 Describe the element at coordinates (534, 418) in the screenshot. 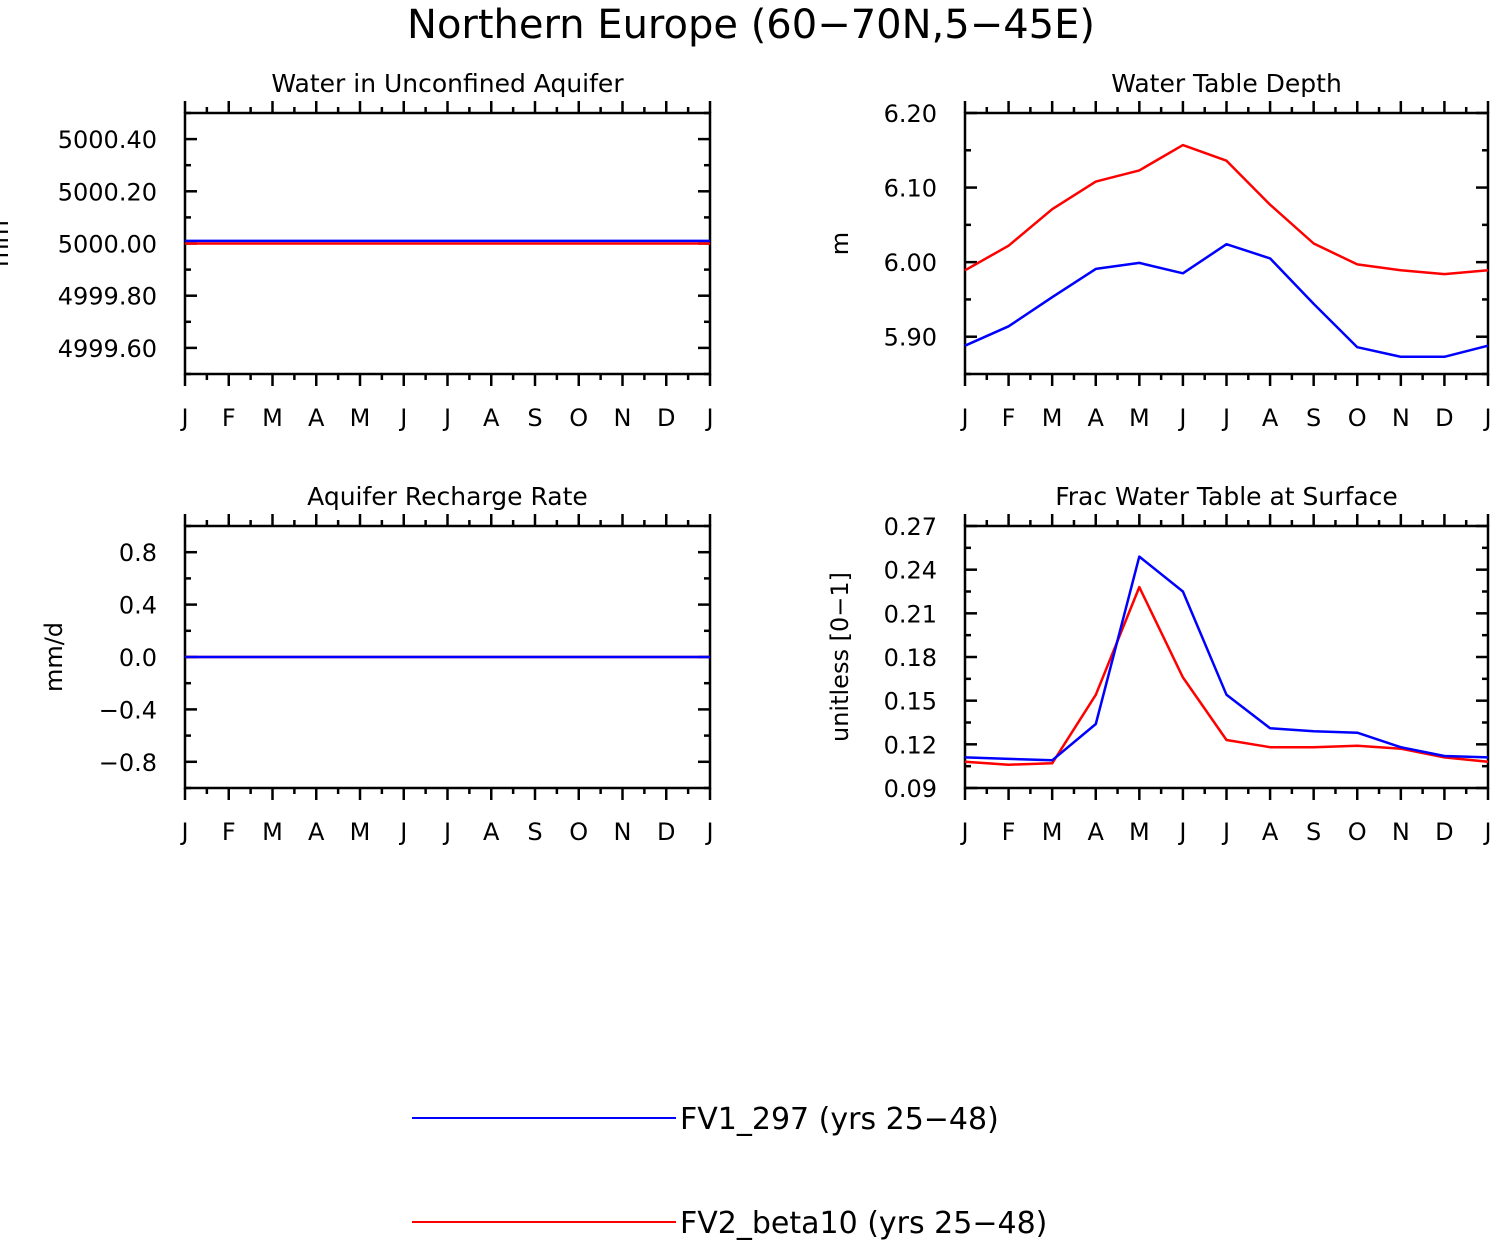

I see `panel-water-in-unconfined-aquifer-xtick-label: S` at that location.